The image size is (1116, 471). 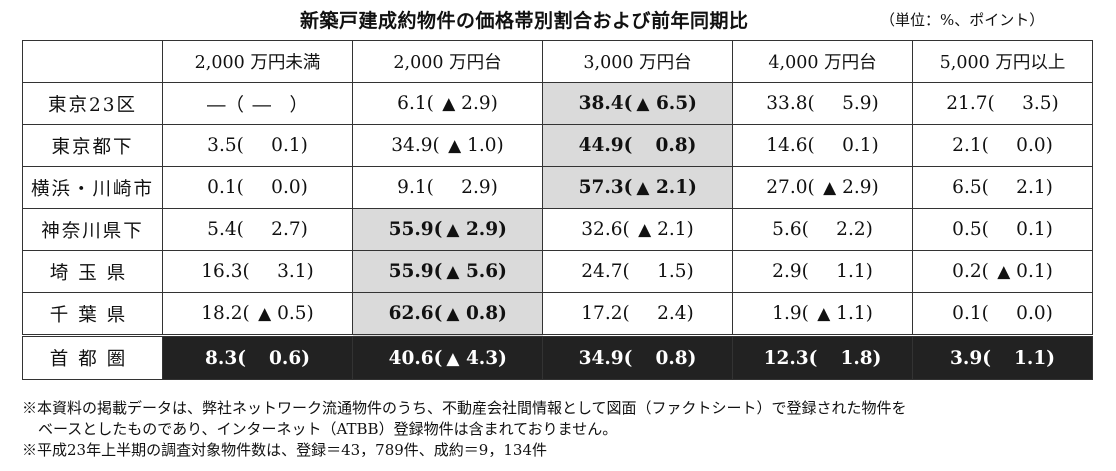 I want to click on share-value: 5.4(, so click(x=225, y=229).